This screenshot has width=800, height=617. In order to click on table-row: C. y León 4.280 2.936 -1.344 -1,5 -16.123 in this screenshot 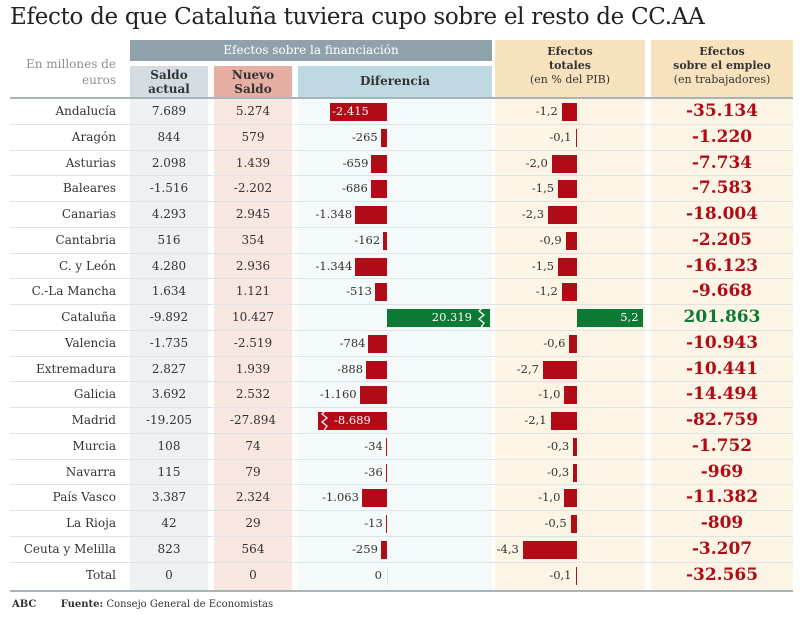, I will do `click(400, 267)`.